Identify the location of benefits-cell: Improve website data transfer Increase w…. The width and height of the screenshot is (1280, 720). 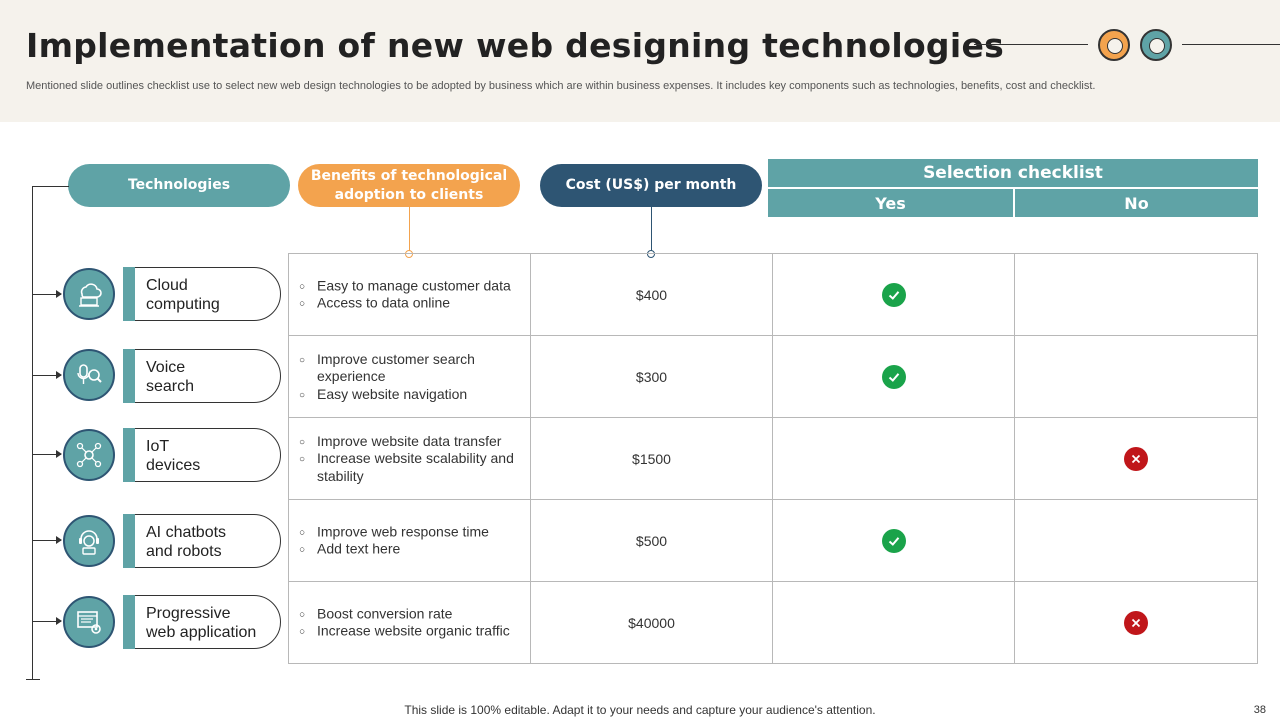
(410, 459).